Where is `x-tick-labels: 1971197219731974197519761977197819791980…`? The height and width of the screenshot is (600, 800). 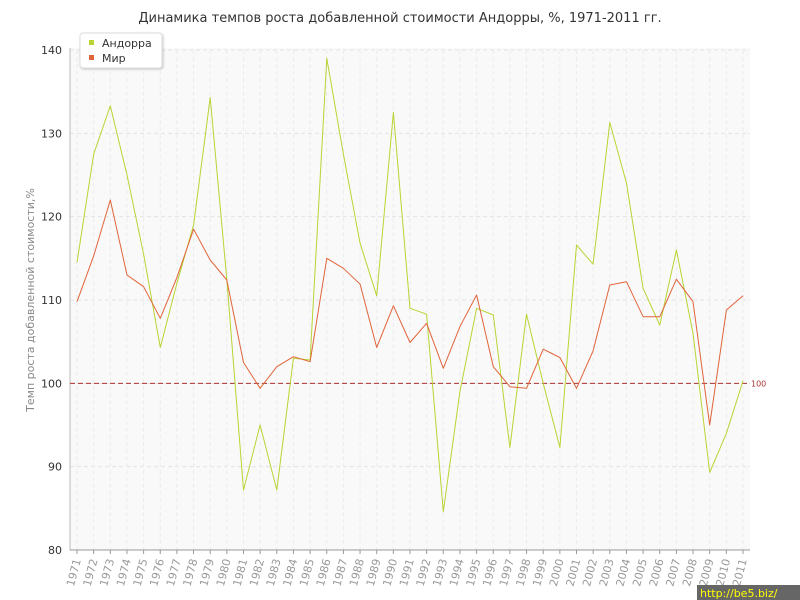
x-tick-labels: 1971197219731974197519761977197819791980… is located at coordinates (407, 572).